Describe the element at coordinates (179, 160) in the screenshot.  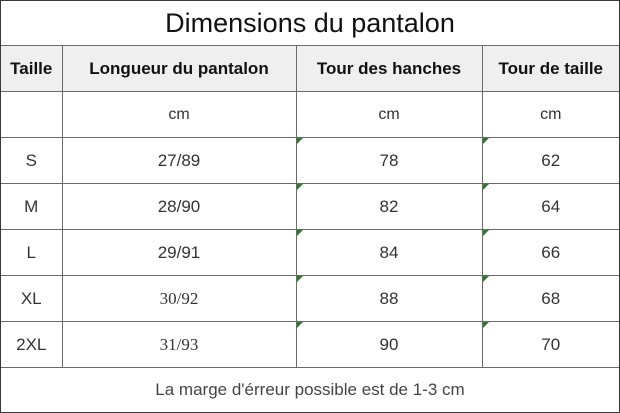
I see `length-cell: 27/89` at that location.